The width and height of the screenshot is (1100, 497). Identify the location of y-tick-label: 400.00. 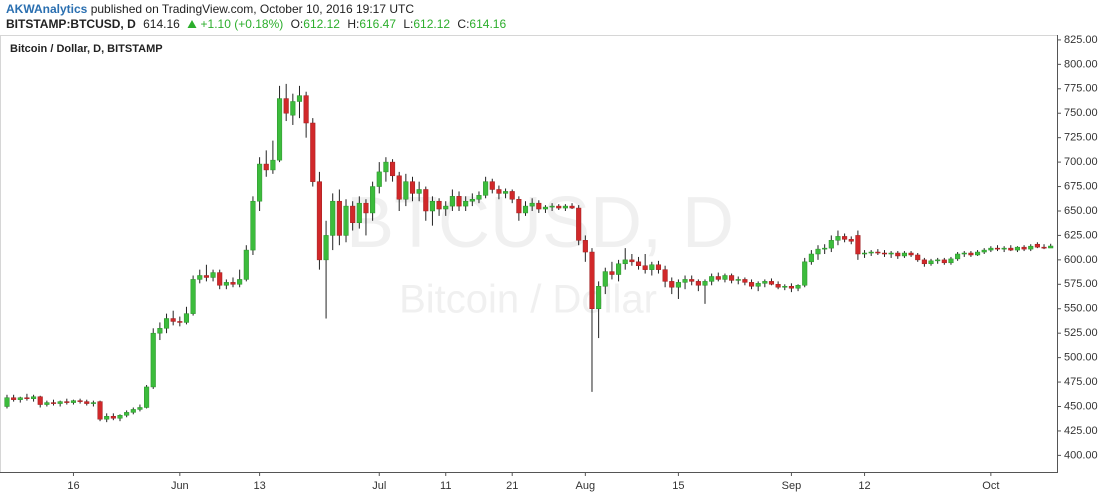
(1081, 455).